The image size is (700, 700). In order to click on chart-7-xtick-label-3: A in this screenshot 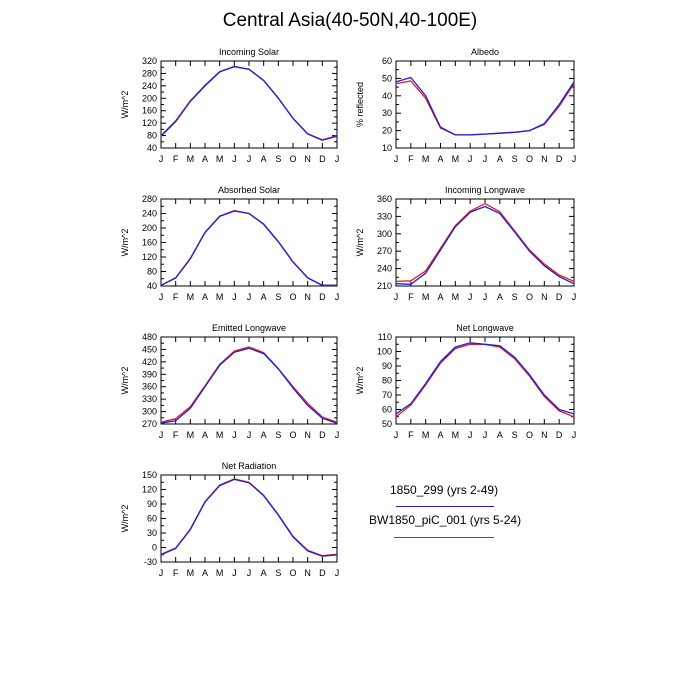, I will do `click(205, 573)`.